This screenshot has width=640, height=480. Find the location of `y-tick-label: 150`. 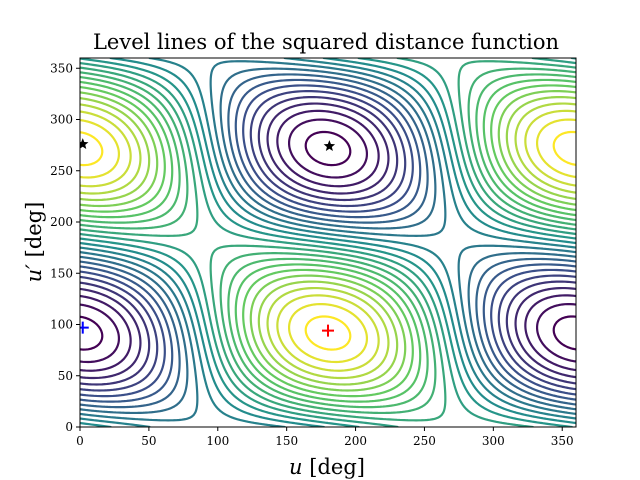

y-tick-label: 150 is located at coordinates (61, 273).